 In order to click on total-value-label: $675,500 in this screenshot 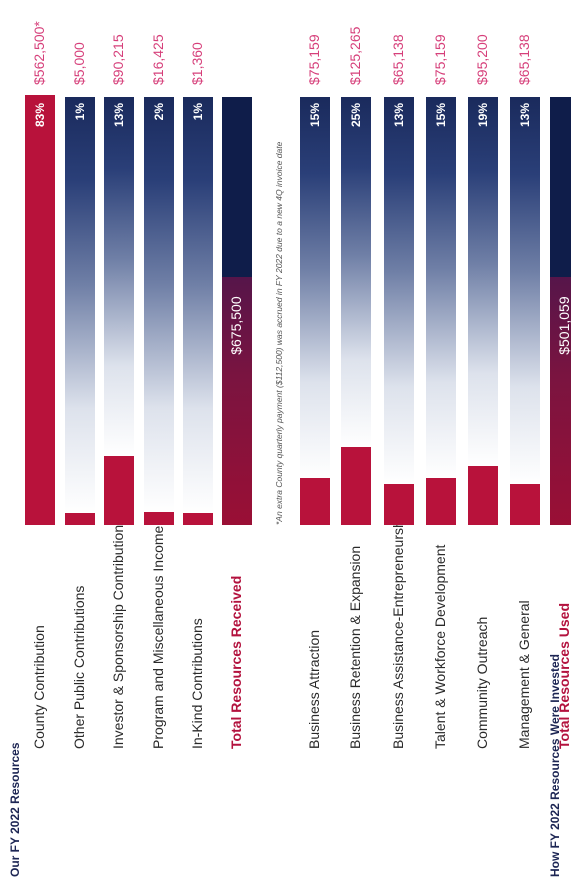, I will do `click(236, 325)`.